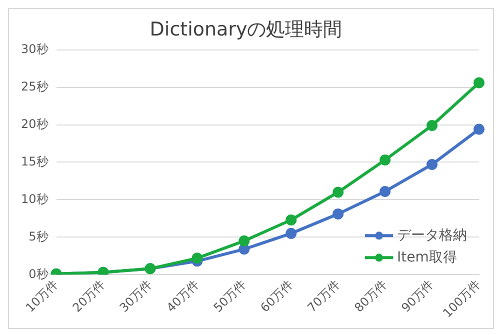 The width and height of the screenshot is (500, 335). I want to click on y-tick-label: 25秒, so click(34, 86).